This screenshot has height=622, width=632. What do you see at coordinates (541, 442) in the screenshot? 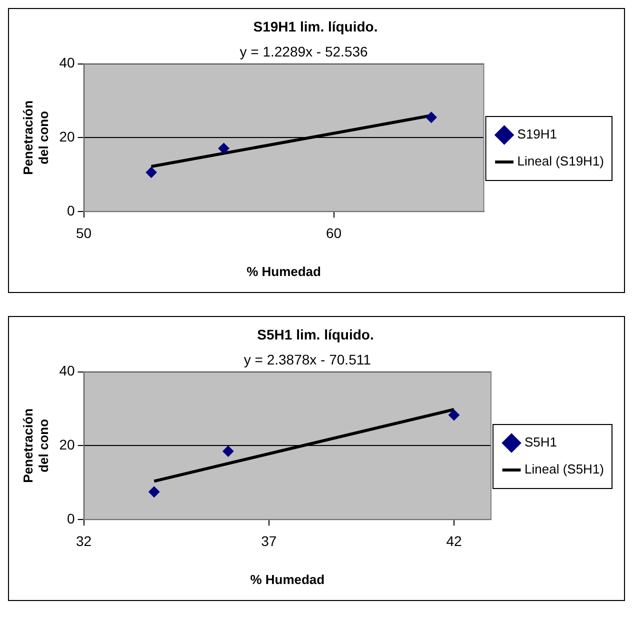
I see `legend-label: S5H1` at bounding box center [541, 442].